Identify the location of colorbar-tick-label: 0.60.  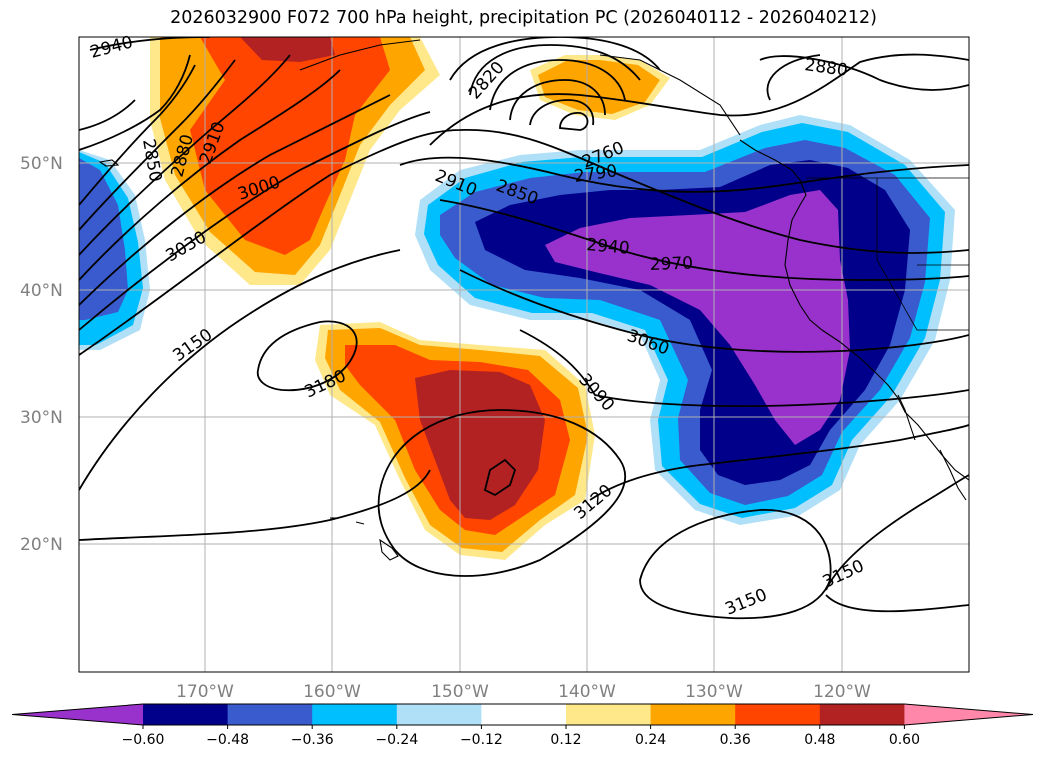
(904, 740).